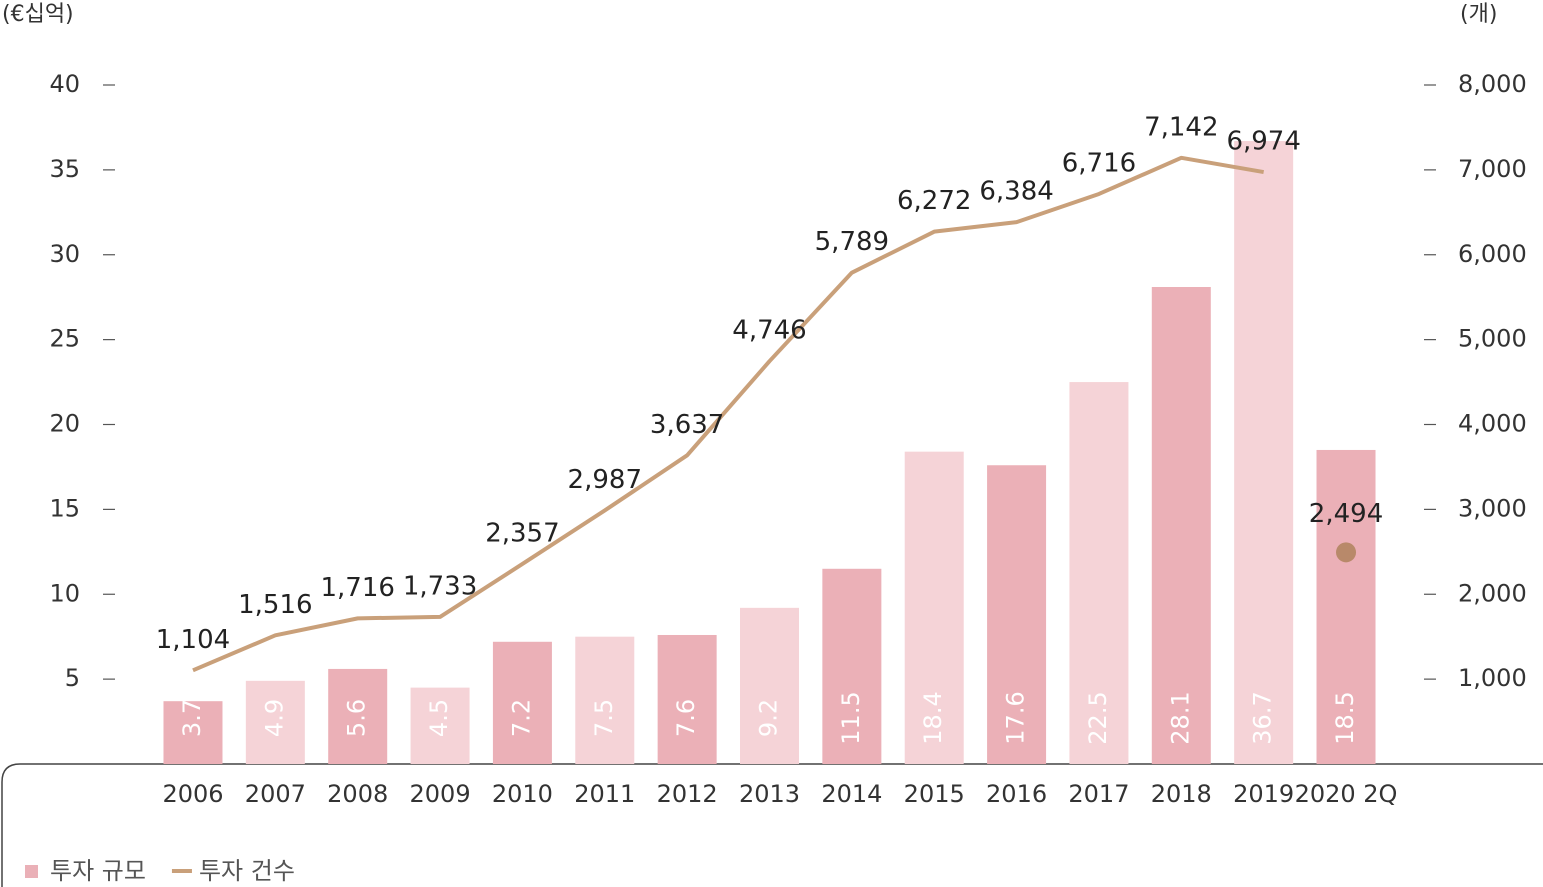  What do you see at coordinates (440, 794) in the screenshot?
I see `x-tick-label: 2009` at bounding box center [440, 794].